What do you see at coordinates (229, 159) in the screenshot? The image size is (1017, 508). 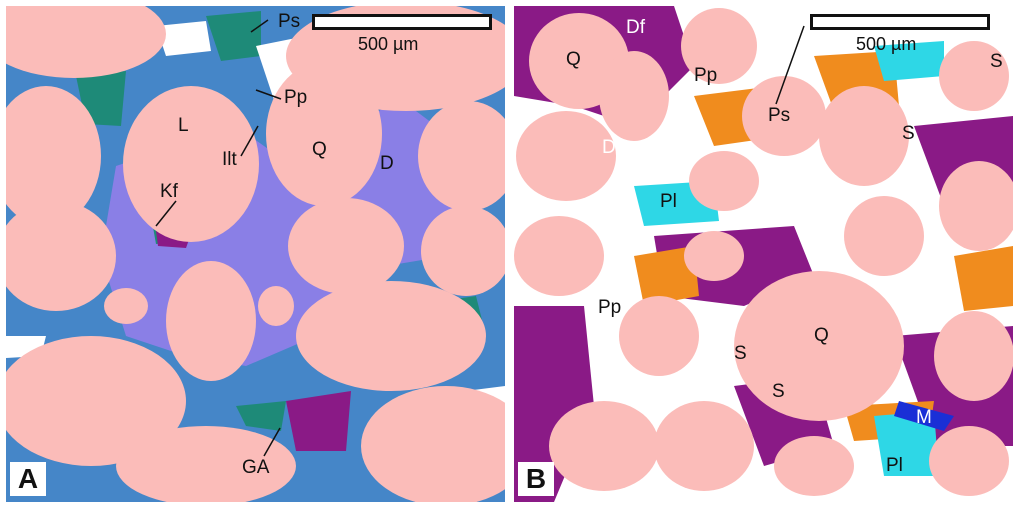 I see `label-ilt: Ilt` at bounding box center [229, 159].